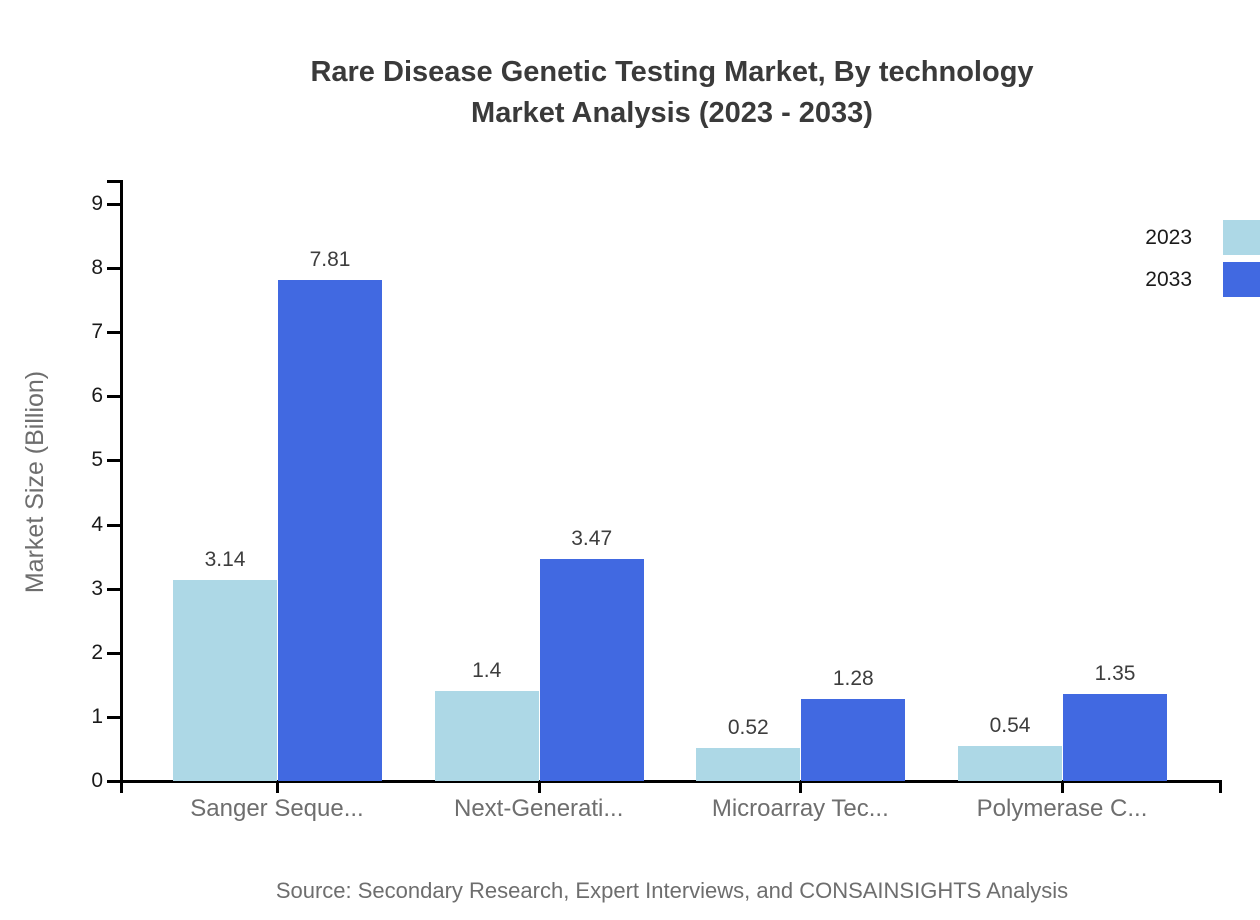 The height and width of the screenshot is (920, 1260). What do you see at coordinates (97, 716) in the screenshot?
I see `y-tick-label: 1` at bounding box center [97, 716].